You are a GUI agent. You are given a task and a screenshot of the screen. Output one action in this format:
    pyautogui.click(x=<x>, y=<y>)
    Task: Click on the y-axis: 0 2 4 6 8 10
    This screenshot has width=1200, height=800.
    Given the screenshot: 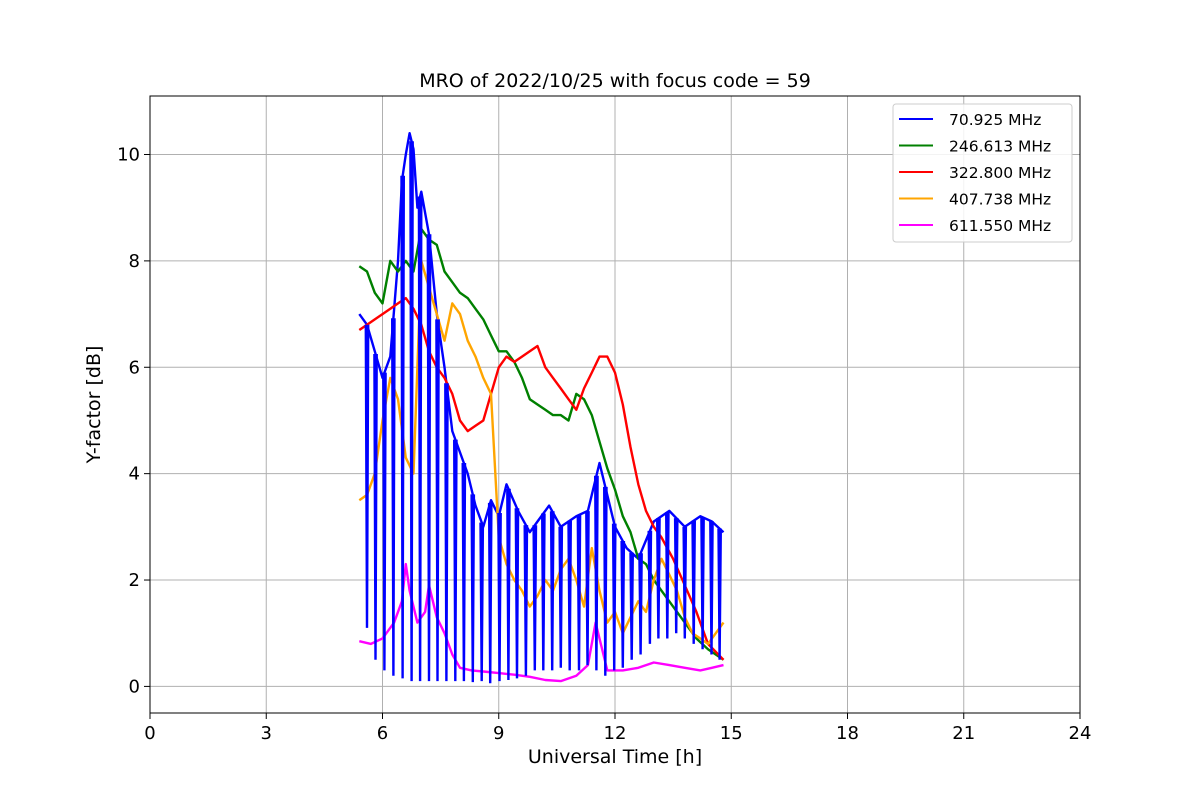 What is the action you would take?
    pyautogui.click(x=133, y=421)
    